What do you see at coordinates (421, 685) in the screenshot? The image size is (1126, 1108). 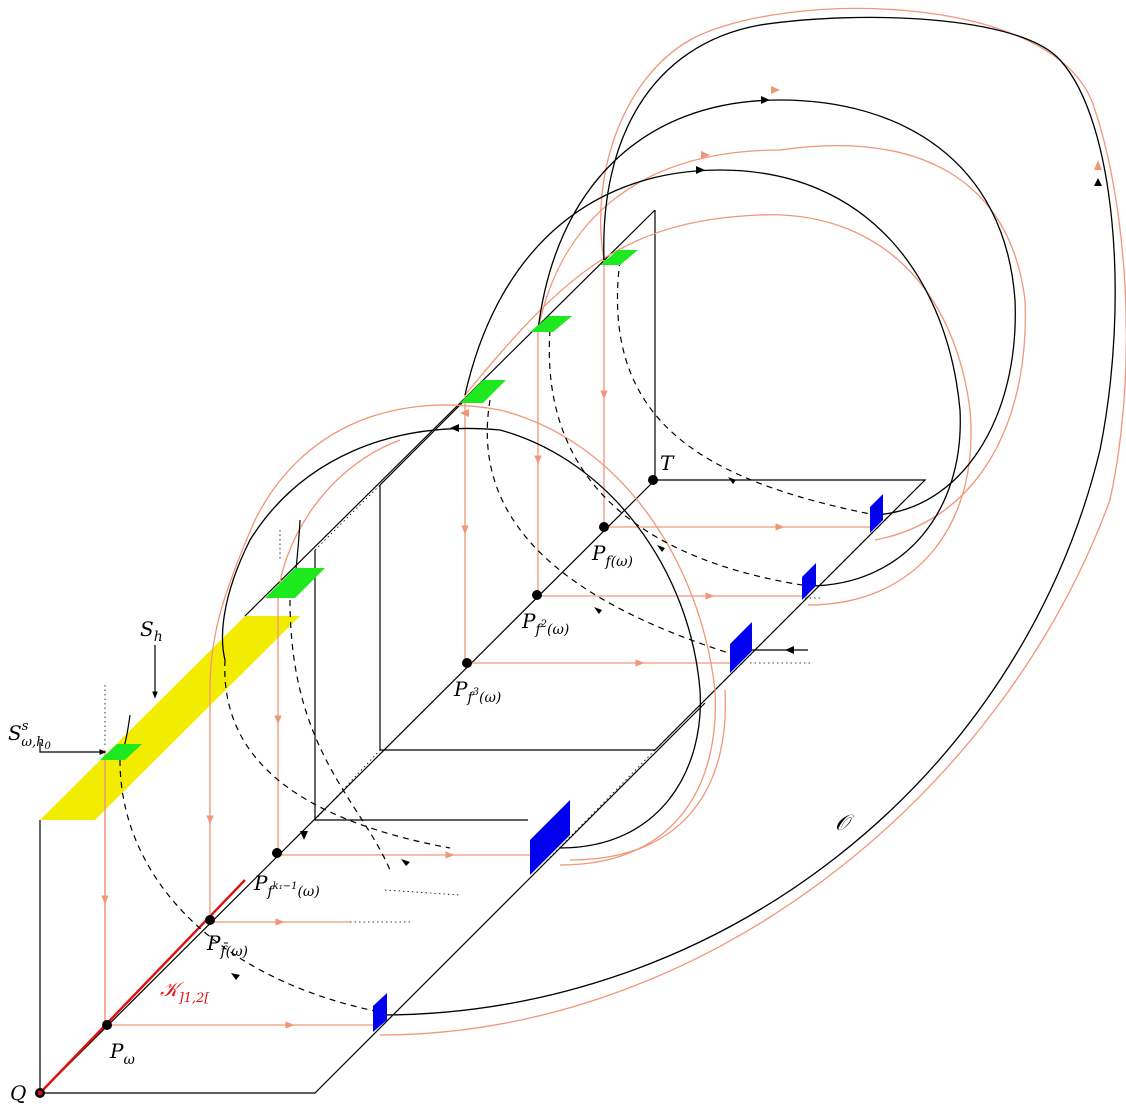 I see `middle-plane` at bounding box center [421, 685].